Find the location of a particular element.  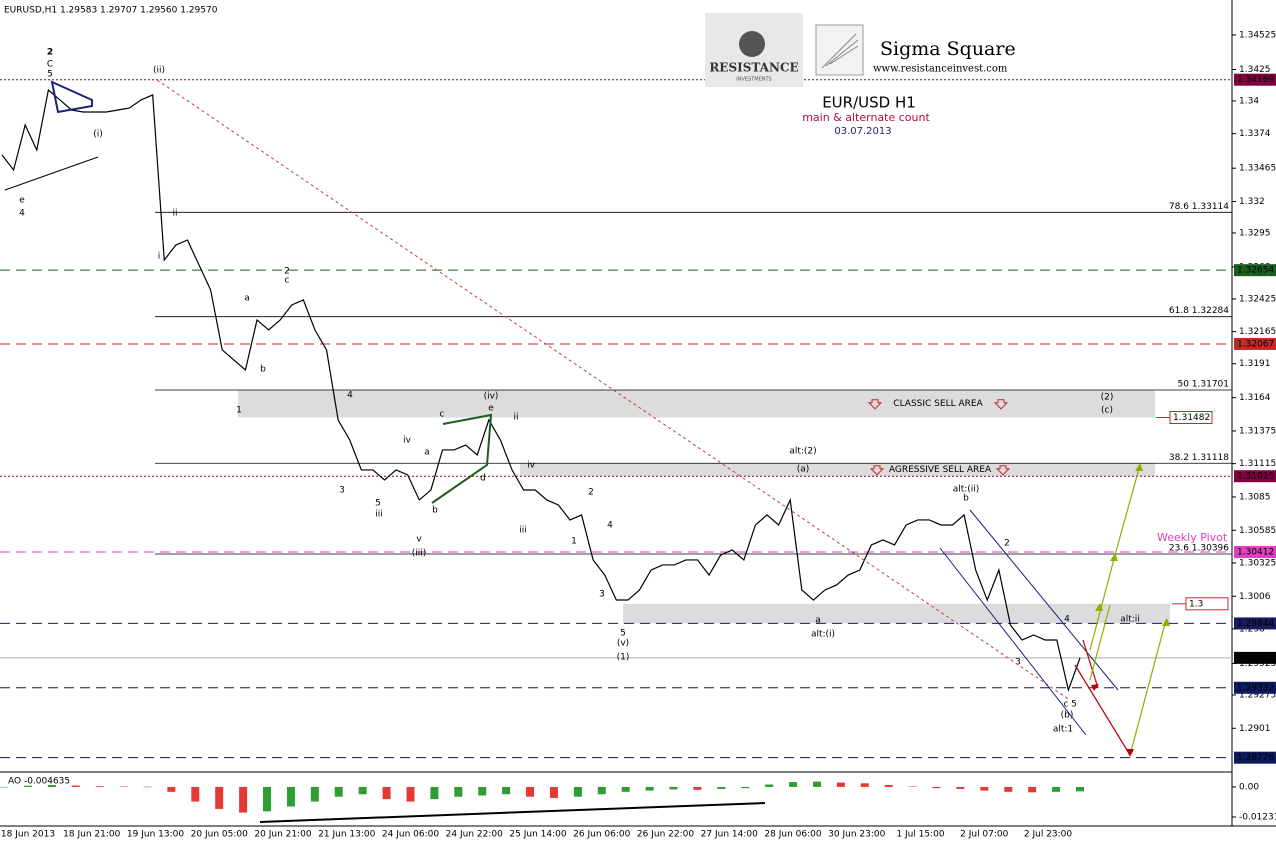

level-label: 1.29332 is located at coordinates (1255, 688).